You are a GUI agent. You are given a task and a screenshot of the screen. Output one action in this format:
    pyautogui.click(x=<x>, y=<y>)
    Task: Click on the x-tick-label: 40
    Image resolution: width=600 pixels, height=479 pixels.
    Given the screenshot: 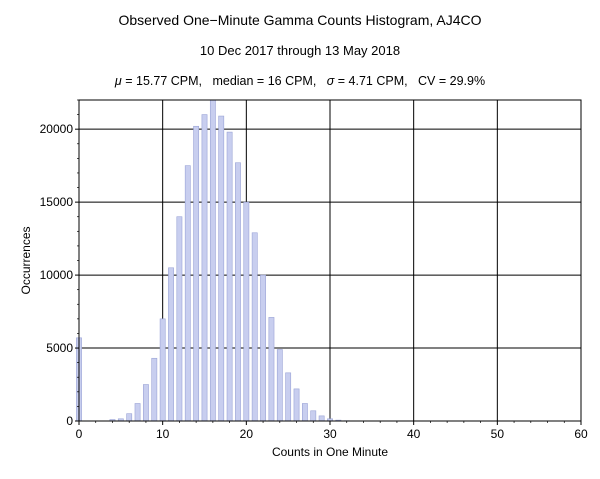 What is the action you would take?
    pyautogui.click(x=414, y=434)
    